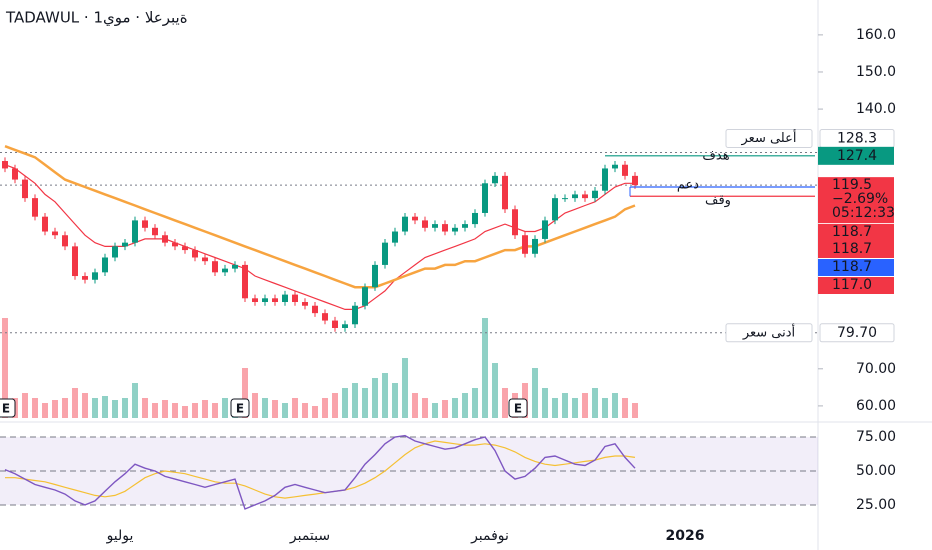 The image size is (932, 550). What do you see at coordinates (856, 155) in the screenshot?
I see `level-tag` at bounding box center [856, 155].